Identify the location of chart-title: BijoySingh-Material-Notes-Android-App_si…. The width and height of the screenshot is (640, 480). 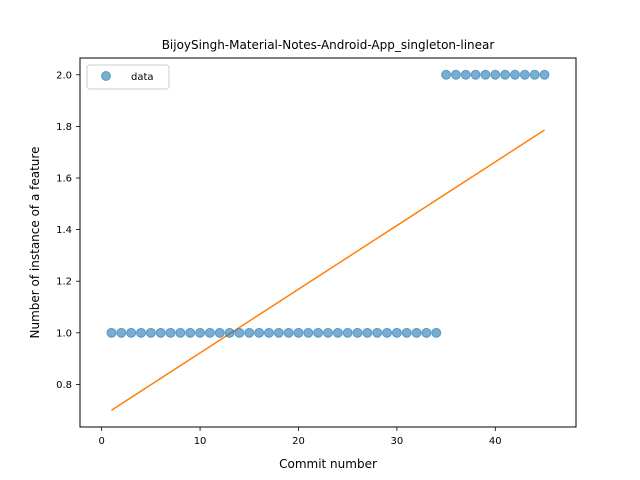
(328, 45).